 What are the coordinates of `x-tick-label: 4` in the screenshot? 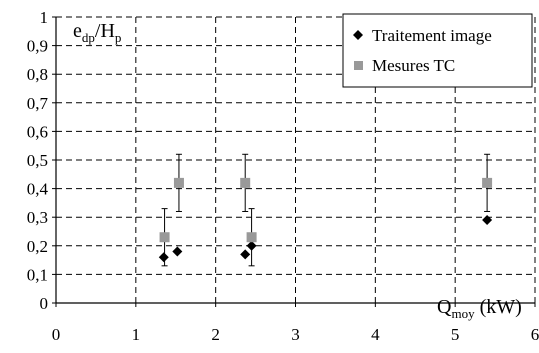 It's located at (375, 334).